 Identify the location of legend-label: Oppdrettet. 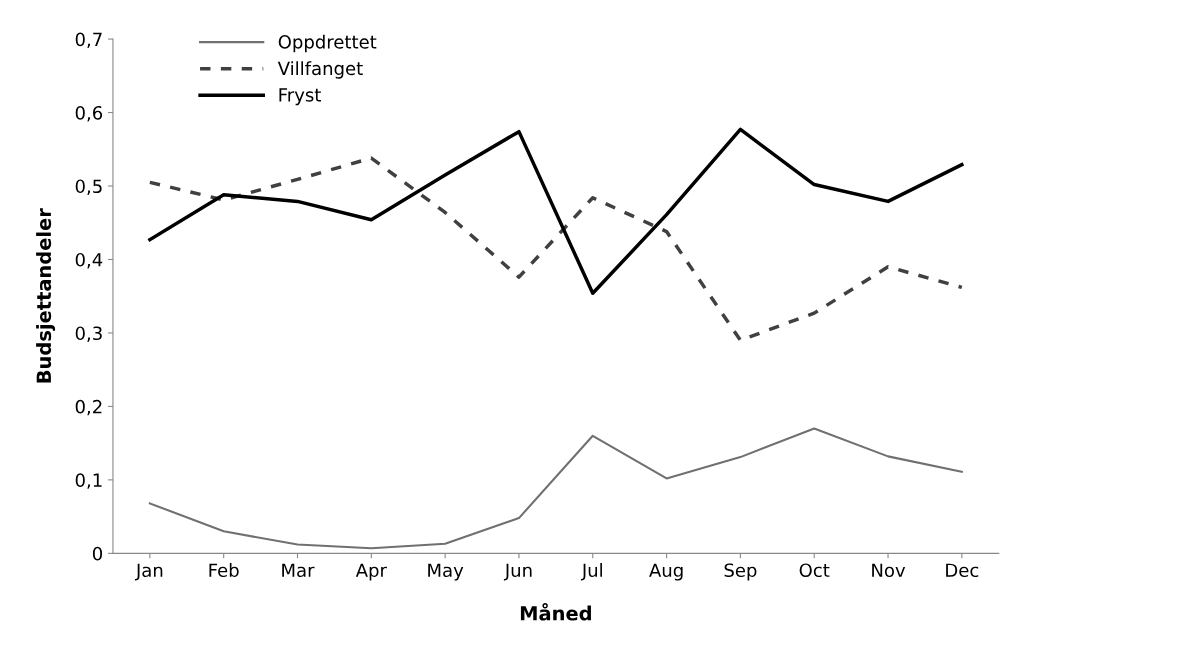
(327, 43).